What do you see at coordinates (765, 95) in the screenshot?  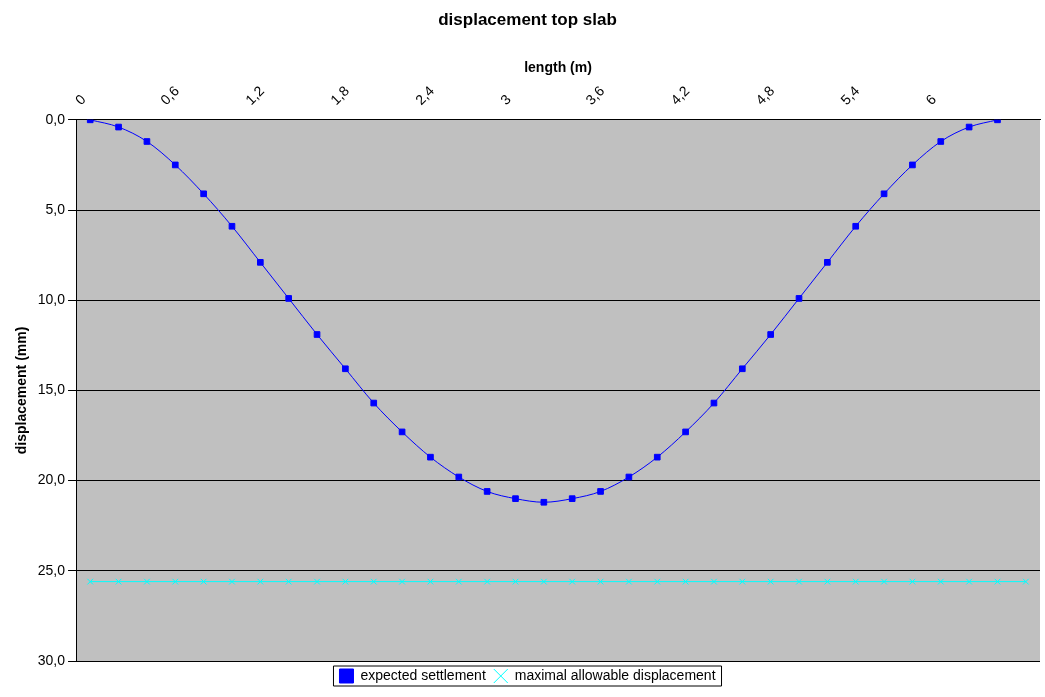 I see `x-tick-label: 4,8` at bounding box center [765, 95].